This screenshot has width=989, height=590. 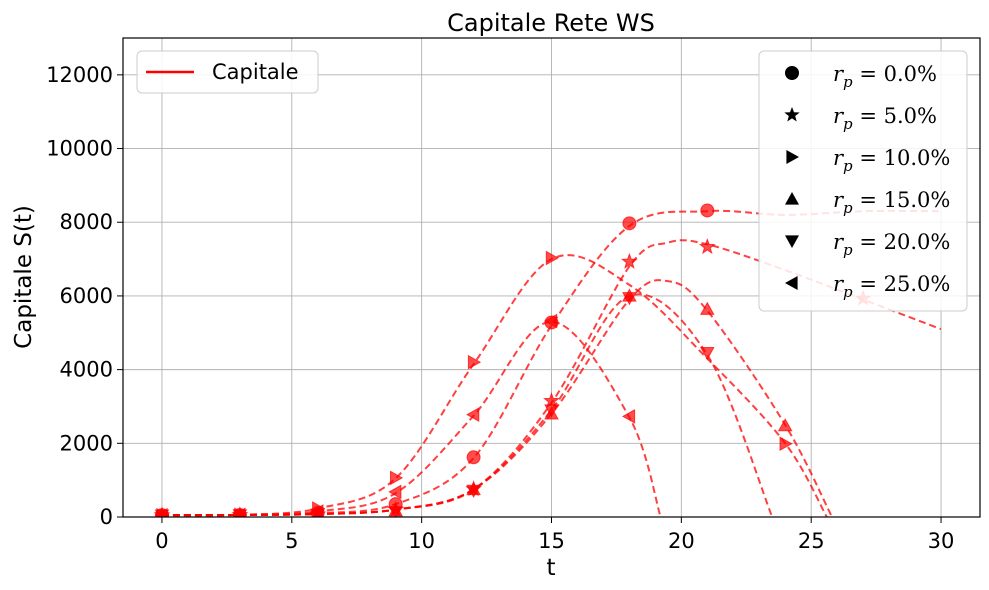 What do you see at coordinates (792, 241) in the screenshot?
I see `legend-marker-triangle-down` at bounding box center [792, 241].